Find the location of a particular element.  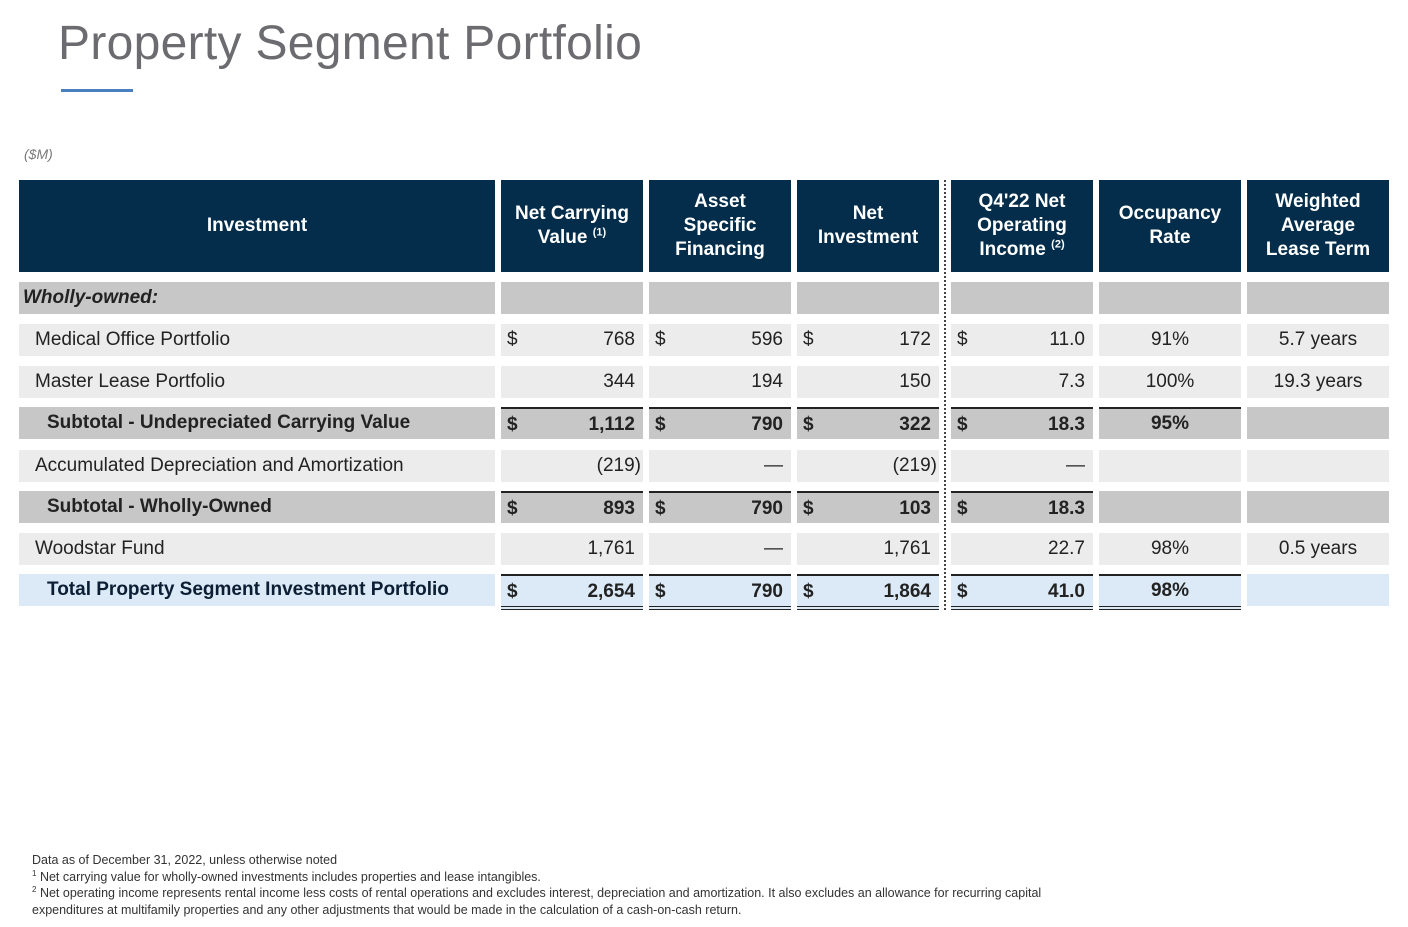

value: 1,864 is located at coordinates (907, 591).